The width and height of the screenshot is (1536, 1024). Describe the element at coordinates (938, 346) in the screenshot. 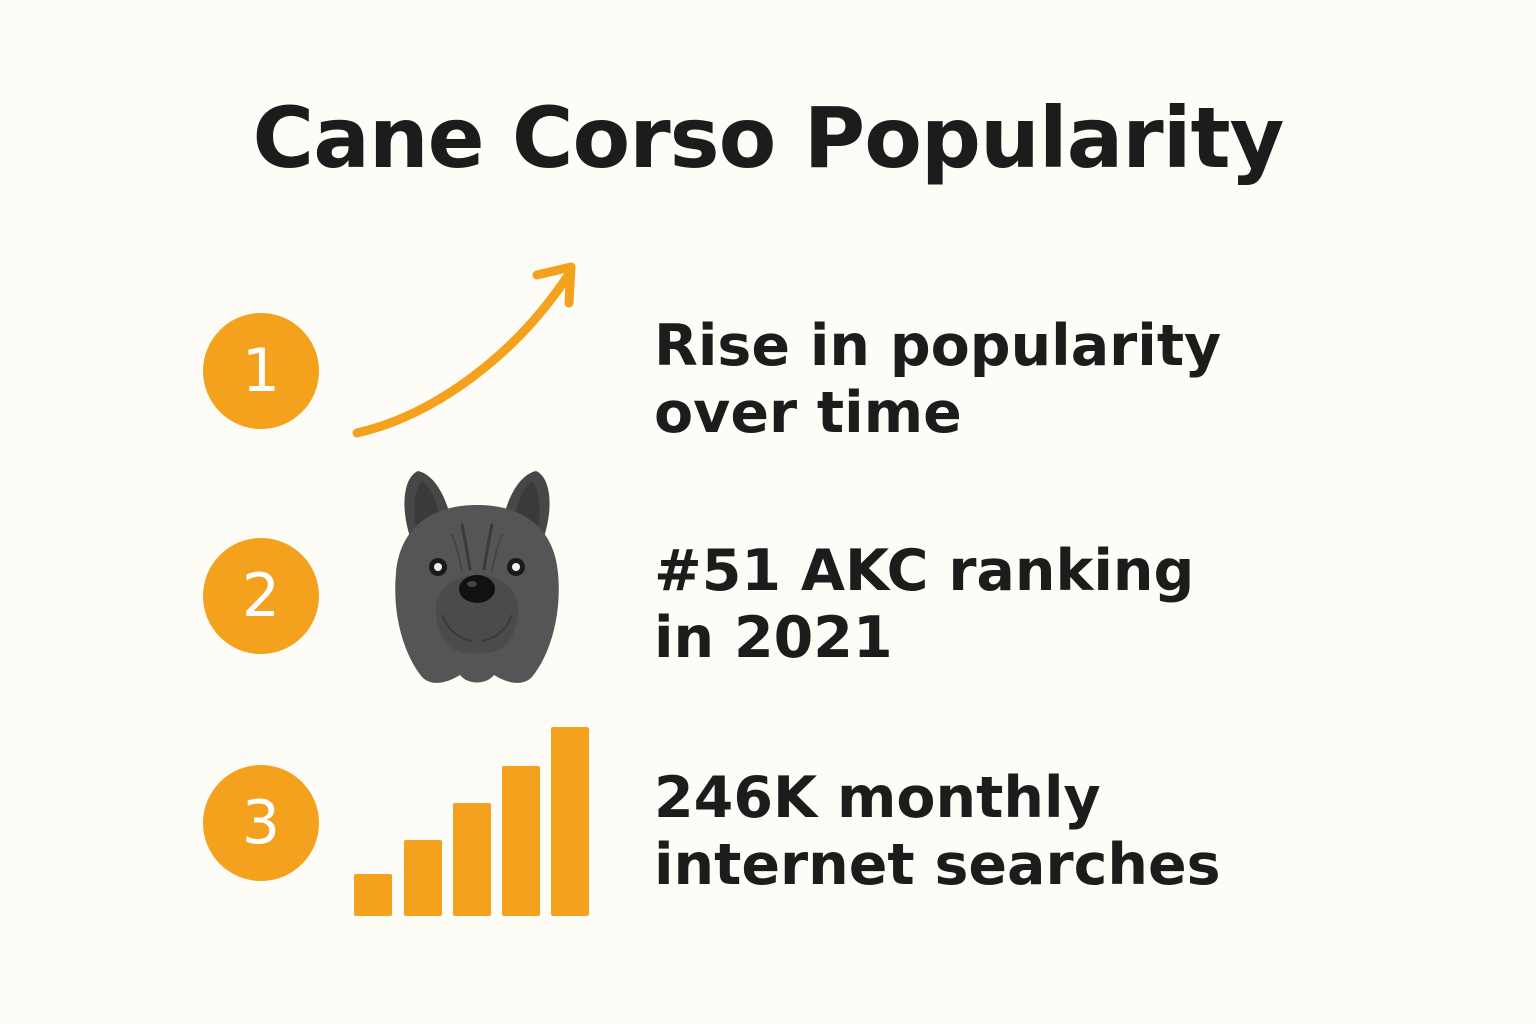

I see `item-label-1-line1: Rise in popularity` at that location.